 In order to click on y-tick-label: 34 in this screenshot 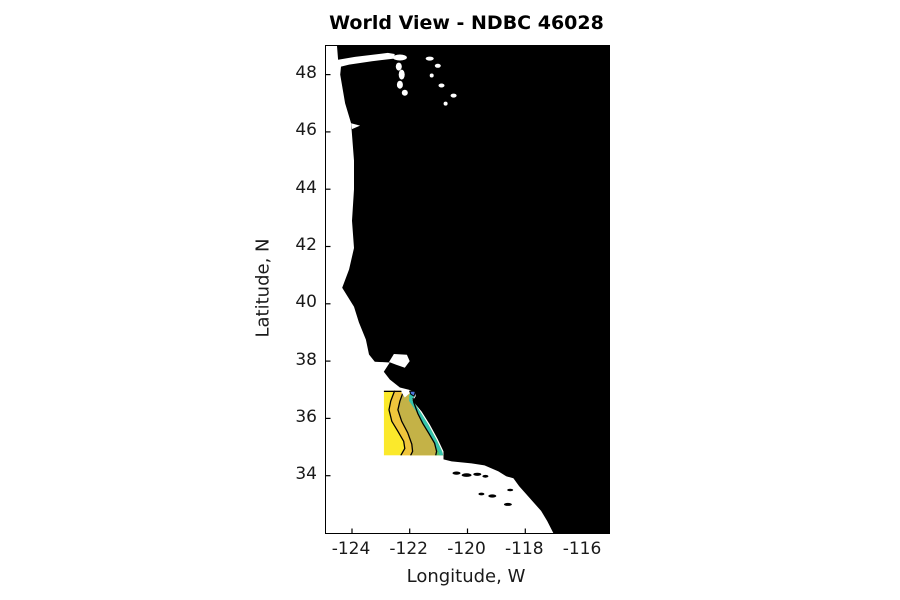, I will do `click(306, 474)`.